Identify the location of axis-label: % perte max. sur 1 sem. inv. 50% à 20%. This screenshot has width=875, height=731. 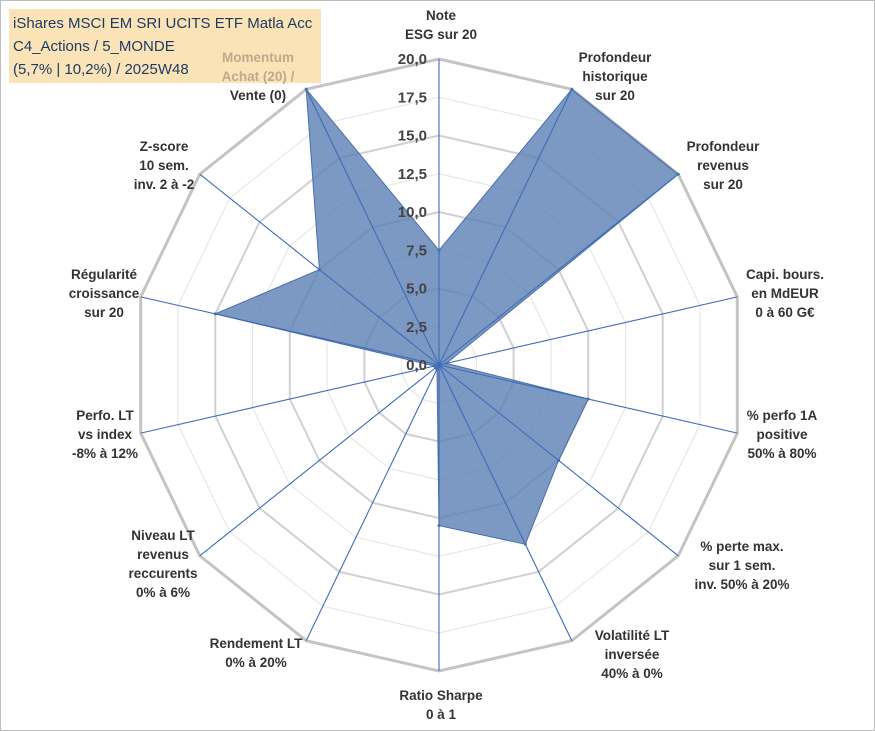
(741, 565).